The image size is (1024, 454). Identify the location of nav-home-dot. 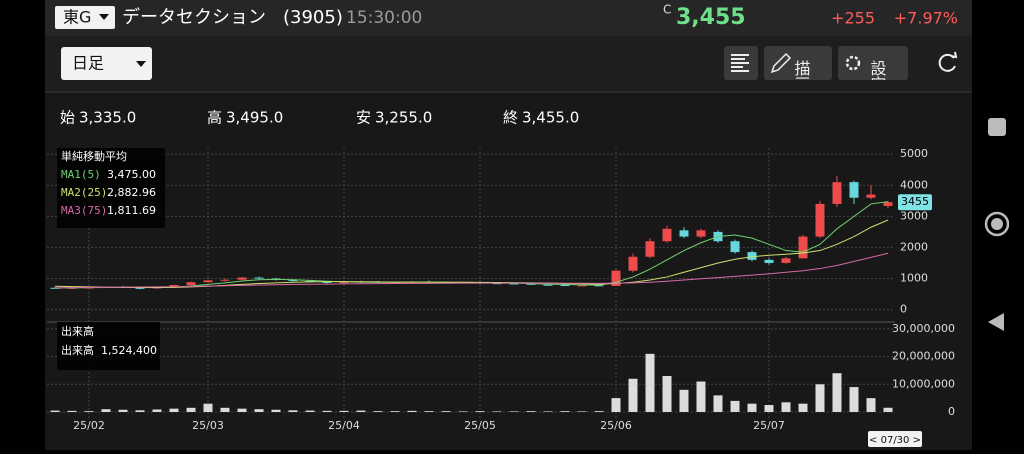
(997, 224).